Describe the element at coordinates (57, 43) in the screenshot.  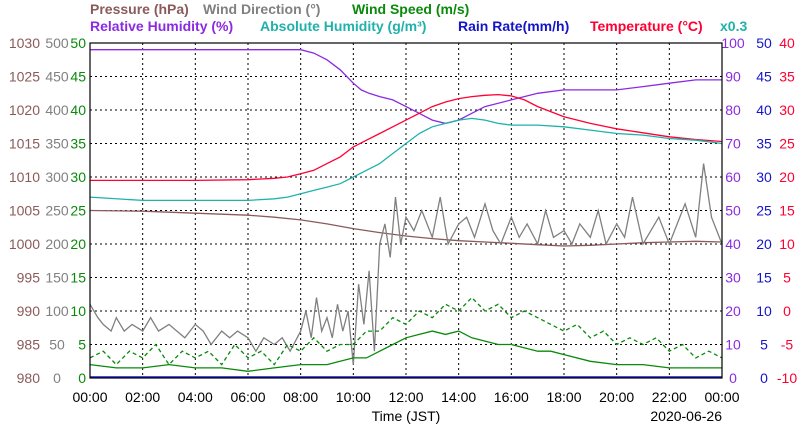
I see `y-tick-wind-direction: 500` at that location.